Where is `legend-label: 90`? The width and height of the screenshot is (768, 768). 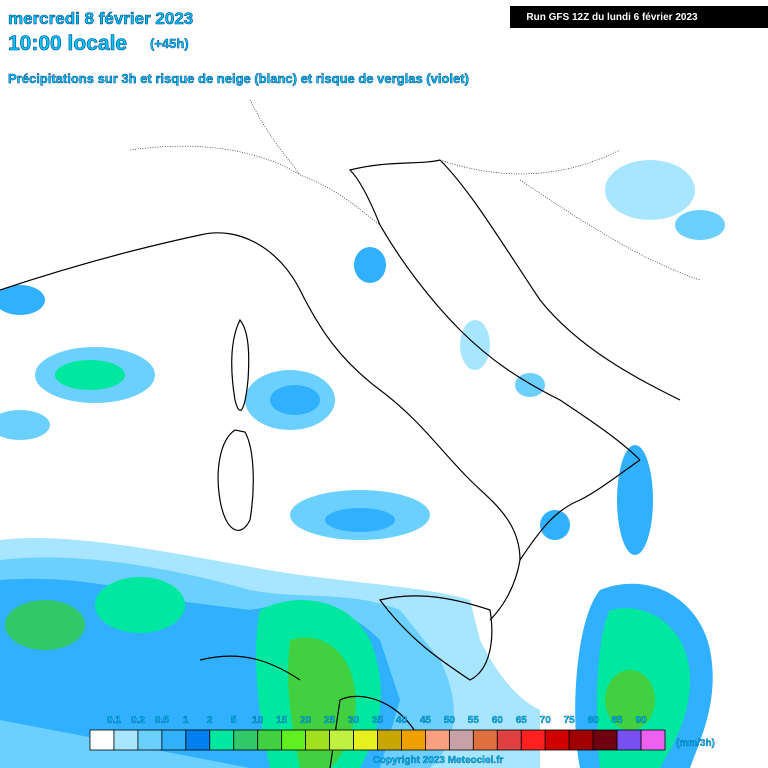 legend-label: 90 is located at coordinates (641, 720).